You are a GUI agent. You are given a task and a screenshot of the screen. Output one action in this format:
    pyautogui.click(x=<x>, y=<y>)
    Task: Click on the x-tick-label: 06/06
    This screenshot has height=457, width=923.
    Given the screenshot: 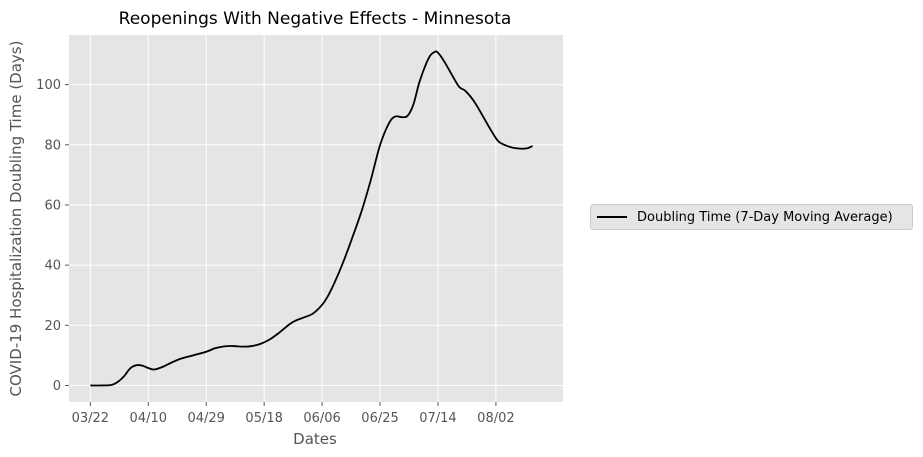 What is the action you would take?
    pyautogui.click(x=321, y=418)
    